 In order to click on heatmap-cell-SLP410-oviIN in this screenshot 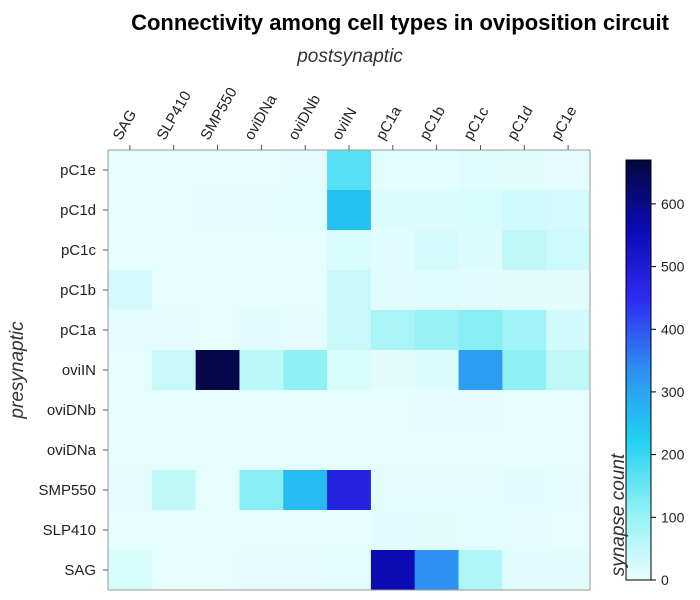, I will do `click(349, 530)`.